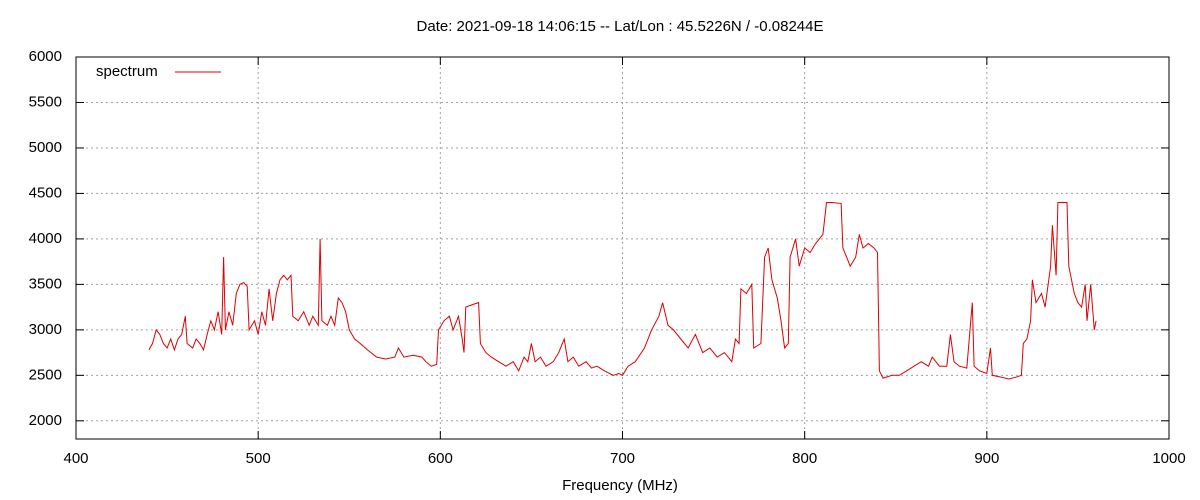 This screenshot has height=500, width=1200. What do you see at coordinates (45, 329) in the screenshot?
I see `y-tick-label: 3000` at bounding box center [45, 329].